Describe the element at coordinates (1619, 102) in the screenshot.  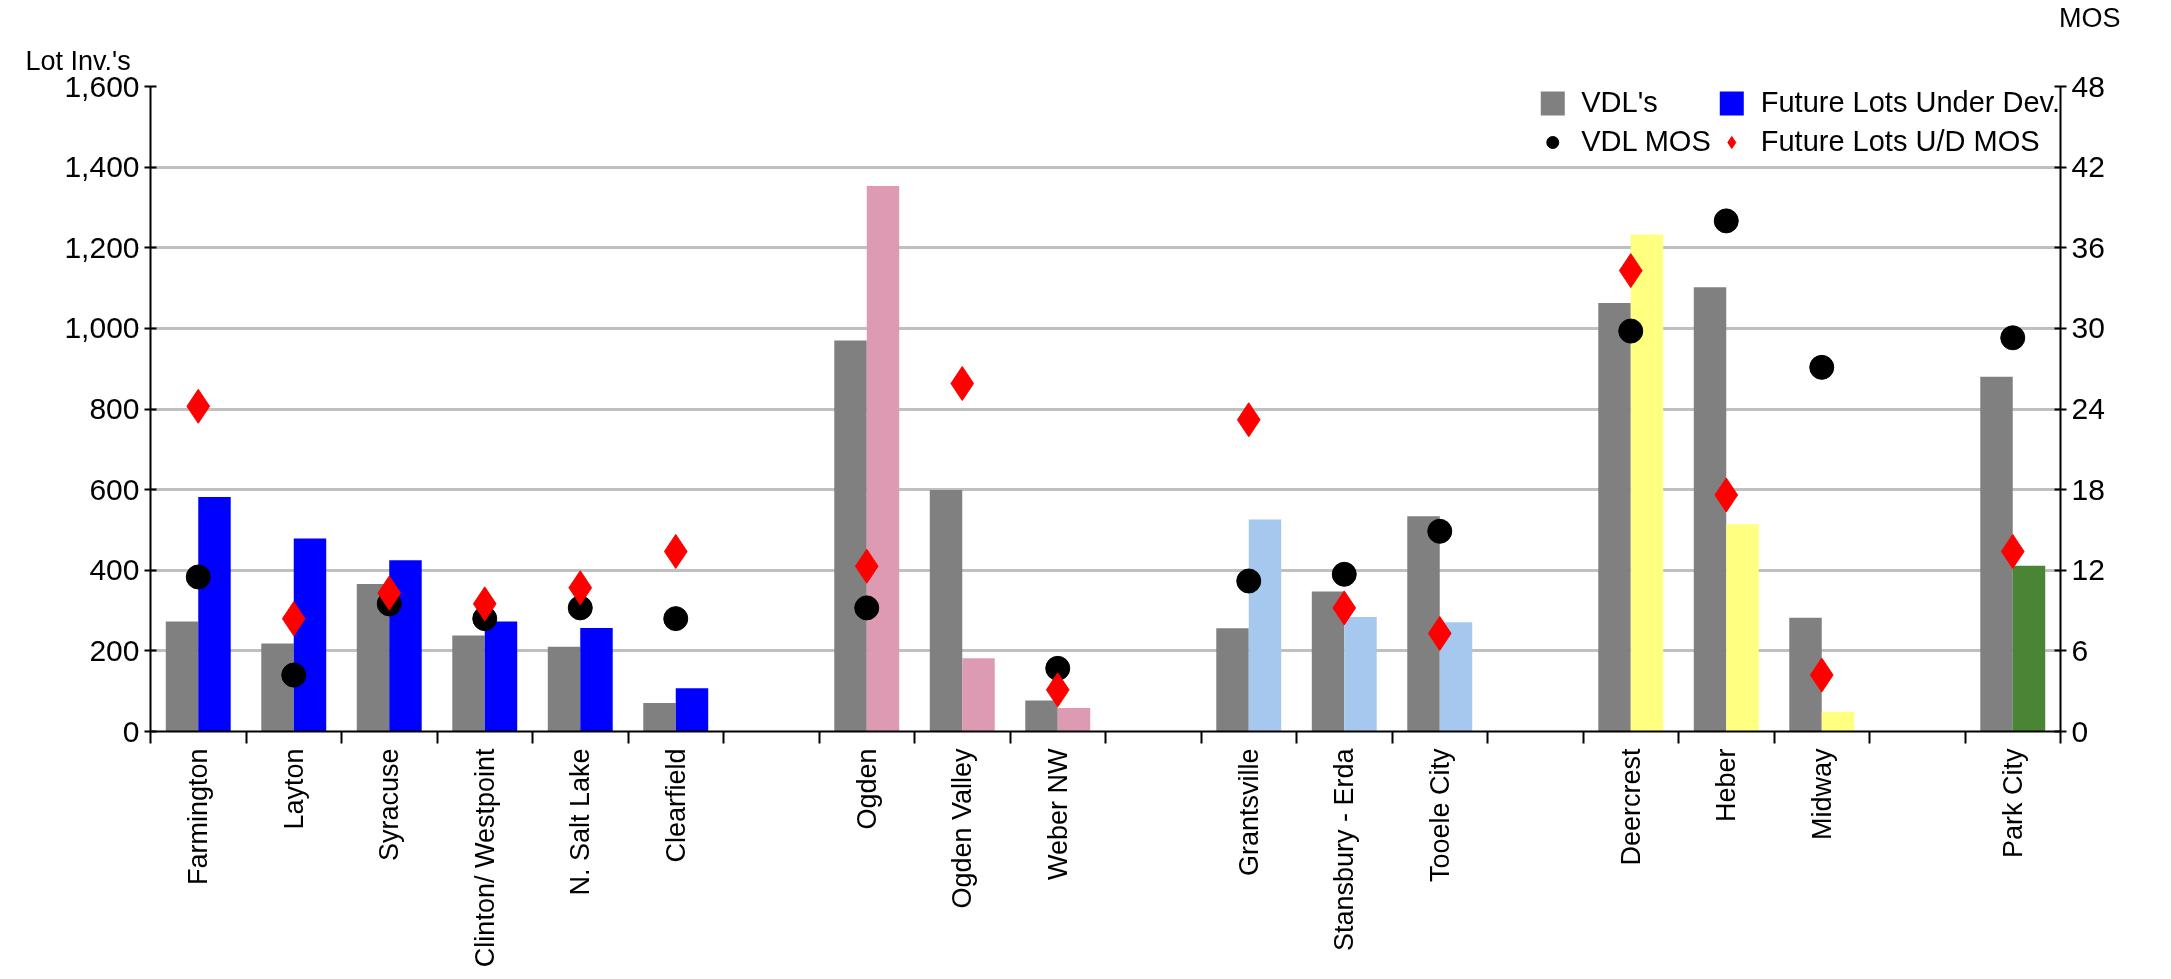
I see `legend-label: VDL's` at that location.